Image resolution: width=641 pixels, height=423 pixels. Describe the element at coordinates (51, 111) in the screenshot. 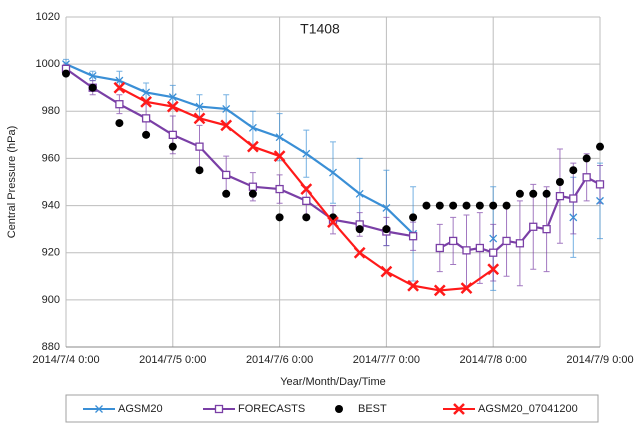

I see `y-tick-label: 980` at that location.